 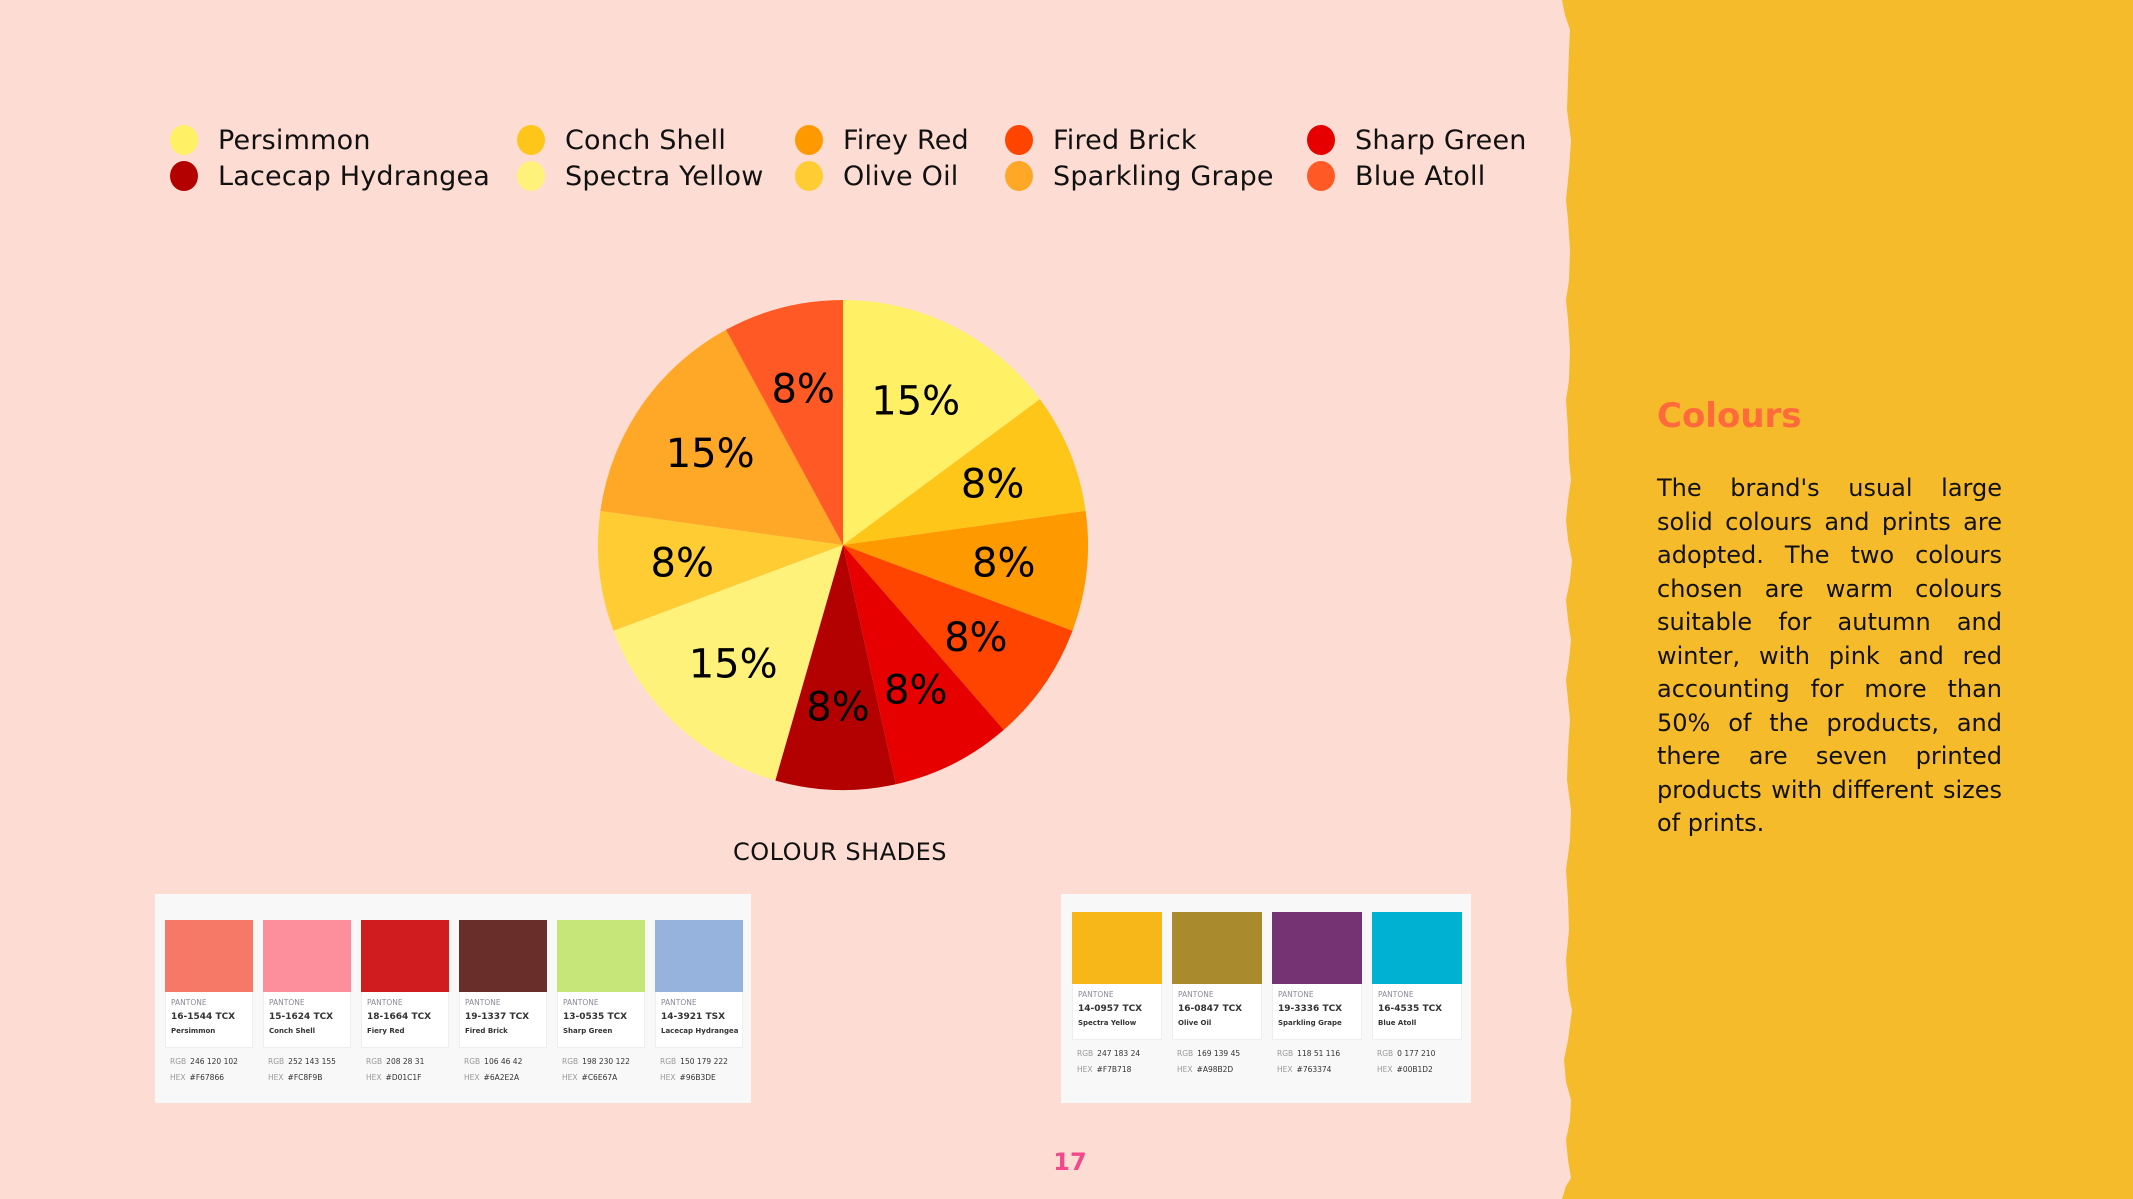 I want to click on hex-value: #96B3DE, so click(x=697, y=1077).